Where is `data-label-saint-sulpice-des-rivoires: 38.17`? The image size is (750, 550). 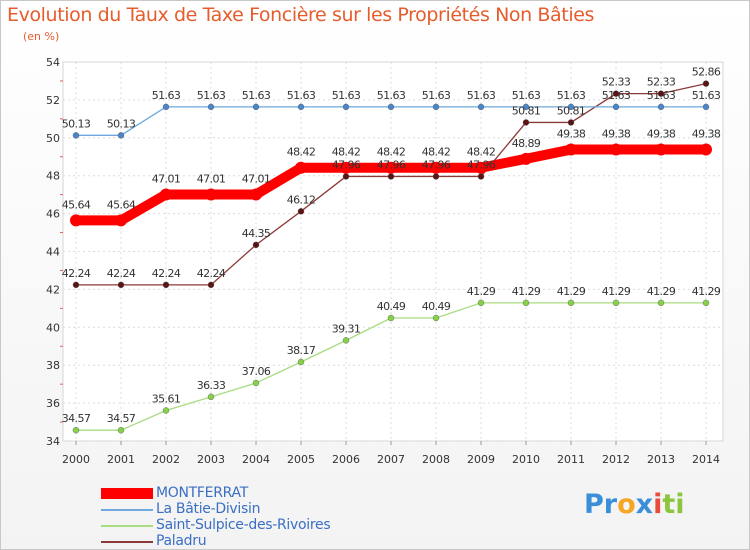
data-label-saint-sulpice-des-rivoires: 38.17 is located at coordinates (301, 350).